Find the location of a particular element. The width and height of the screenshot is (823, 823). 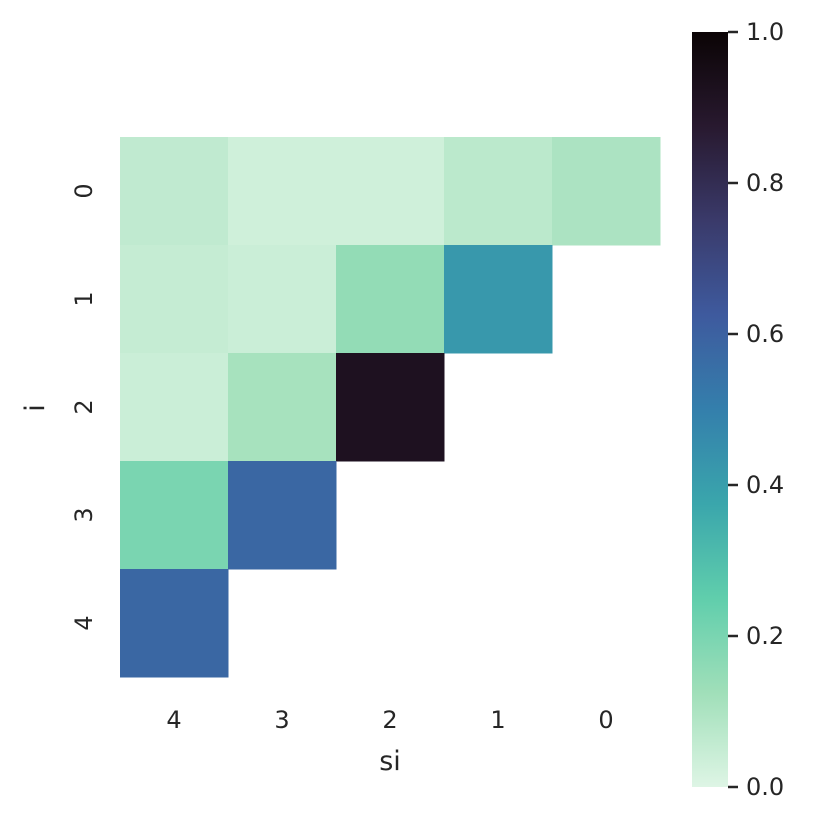

x-tick-label: 0 is located at coordinates (605, 720).